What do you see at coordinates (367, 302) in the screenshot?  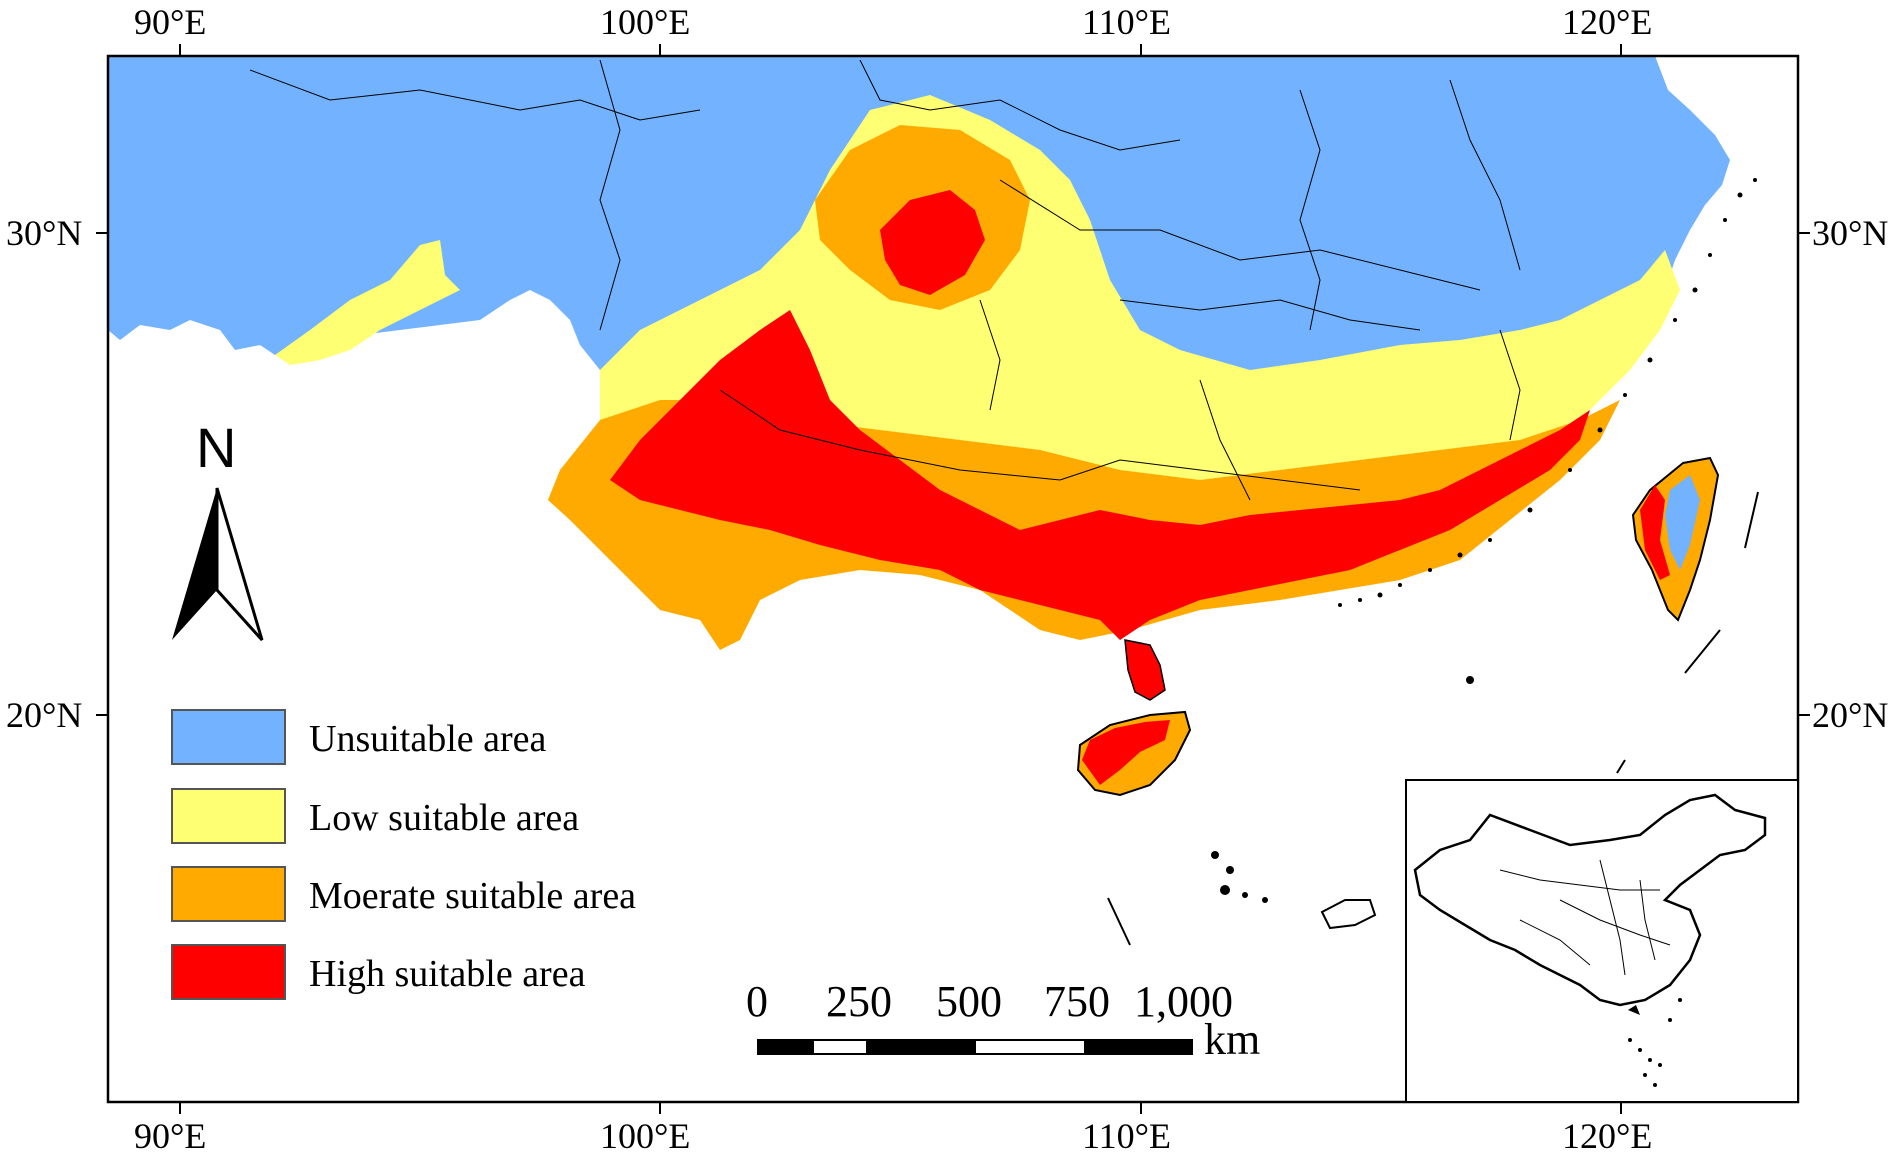 I see `low-suitable-area-region` at bounding box center [367, 302].